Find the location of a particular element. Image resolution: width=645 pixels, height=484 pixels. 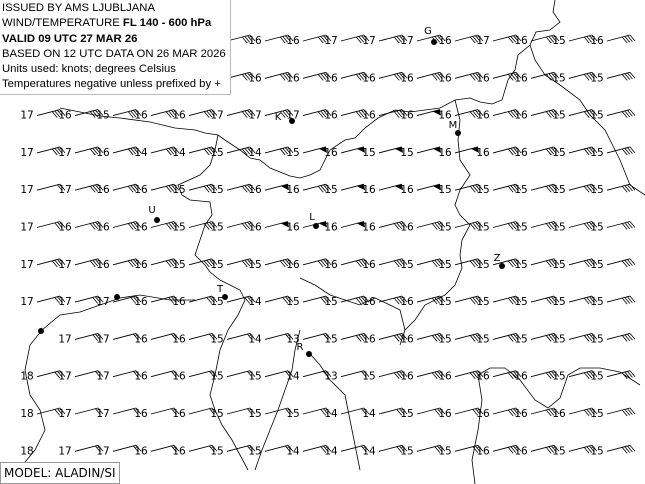

temperature-label: 18 is located at coordinates (26, 414).